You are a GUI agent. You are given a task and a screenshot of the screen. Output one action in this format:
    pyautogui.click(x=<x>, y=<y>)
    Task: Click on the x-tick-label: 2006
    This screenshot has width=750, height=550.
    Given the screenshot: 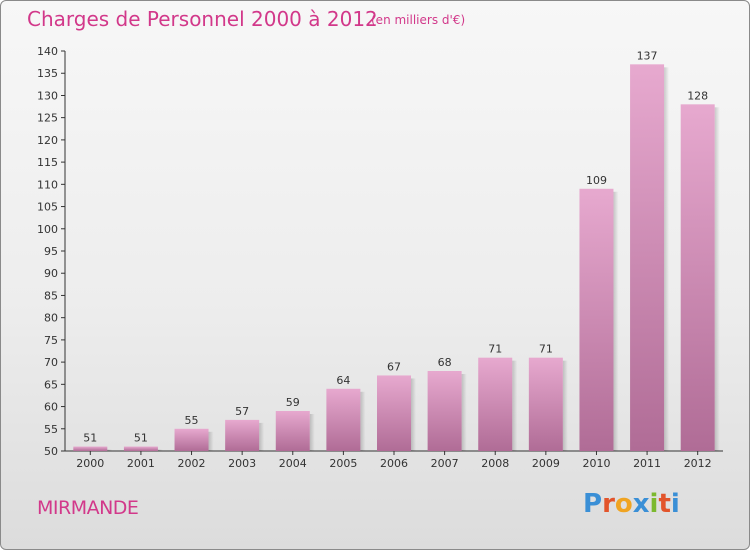 What is the action you would take?
    pyautogui.click(x=394, y=463)
    